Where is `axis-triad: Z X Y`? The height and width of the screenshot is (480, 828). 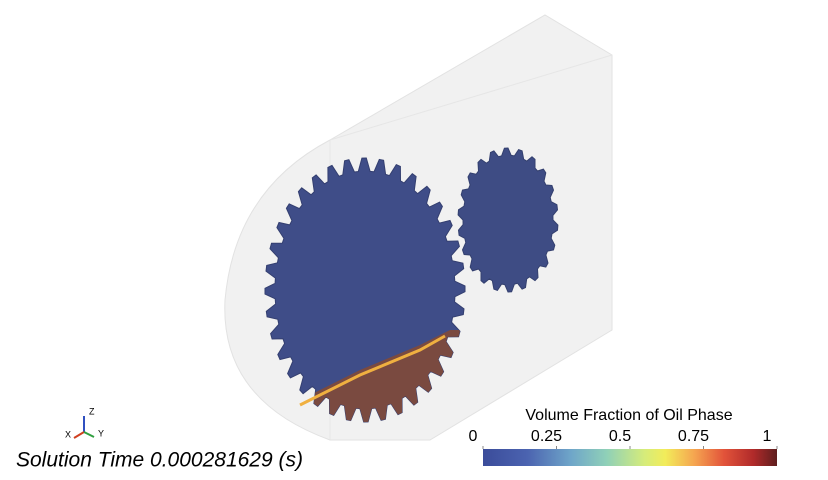
axis-triad: Z X Y is located at coordinates (84, 422).